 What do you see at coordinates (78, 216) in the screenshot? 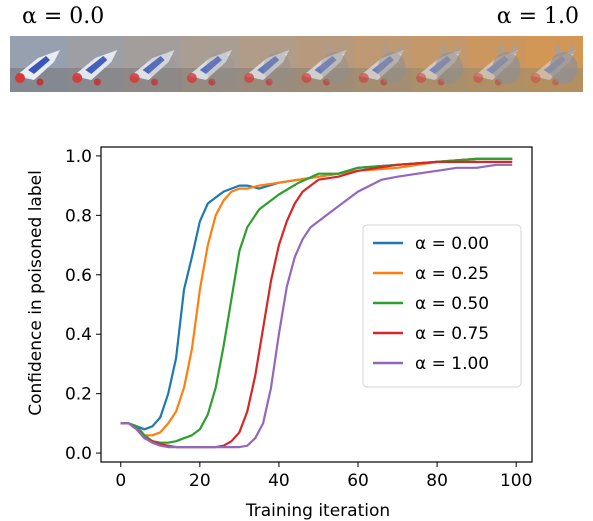
I see `y-tick-label: 0.8` at bounding box center [78, 216].